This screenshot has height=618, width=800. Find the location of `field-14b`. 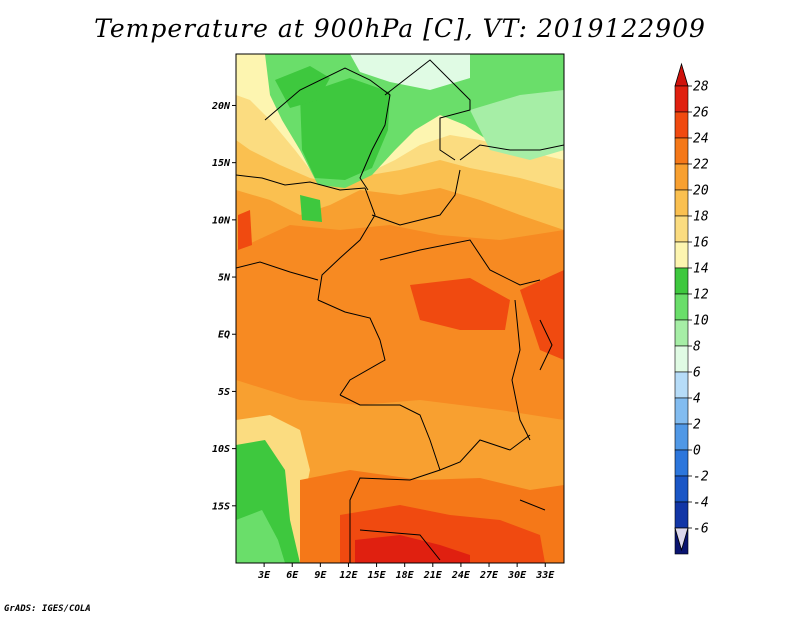

field-14b is located at coordinates (302, 87).